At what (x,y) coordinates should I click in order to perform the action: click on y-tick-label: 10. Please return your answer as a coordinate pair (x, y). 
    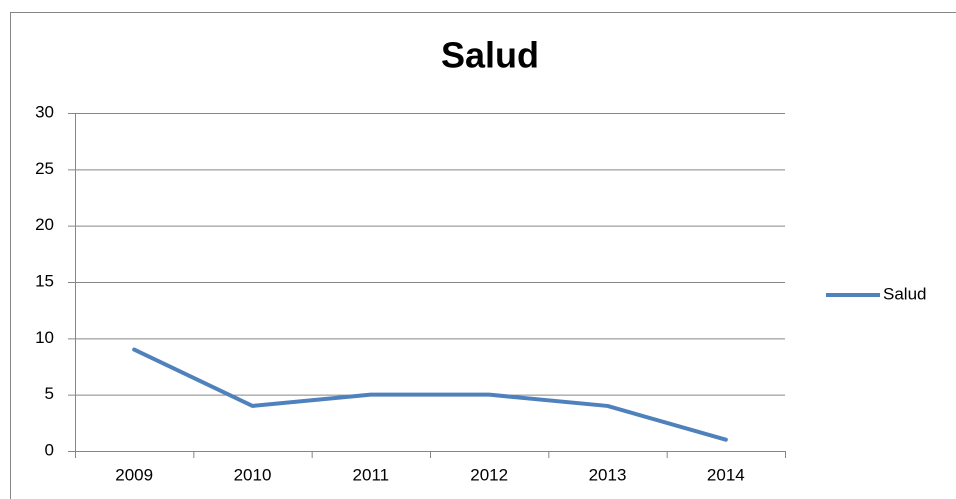
    Looking at the image, I should click on (44, 337).